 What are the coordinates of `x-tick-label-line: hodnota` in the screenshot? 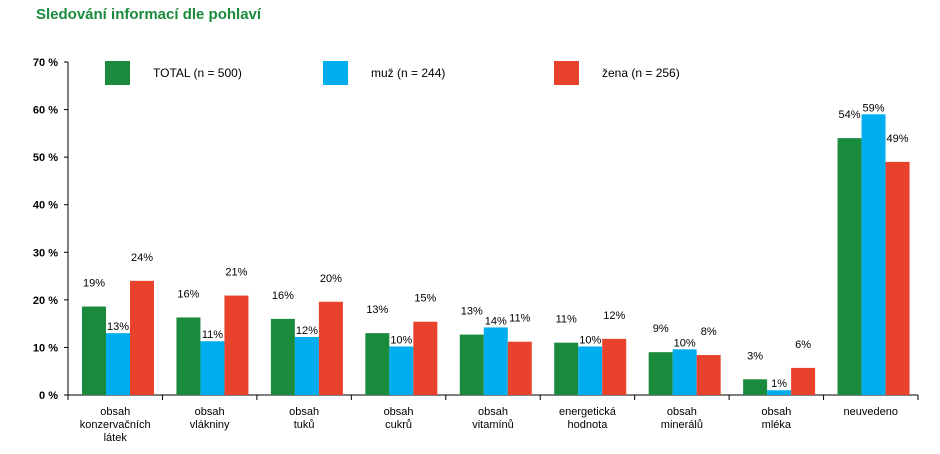 It's located at (588, 425).